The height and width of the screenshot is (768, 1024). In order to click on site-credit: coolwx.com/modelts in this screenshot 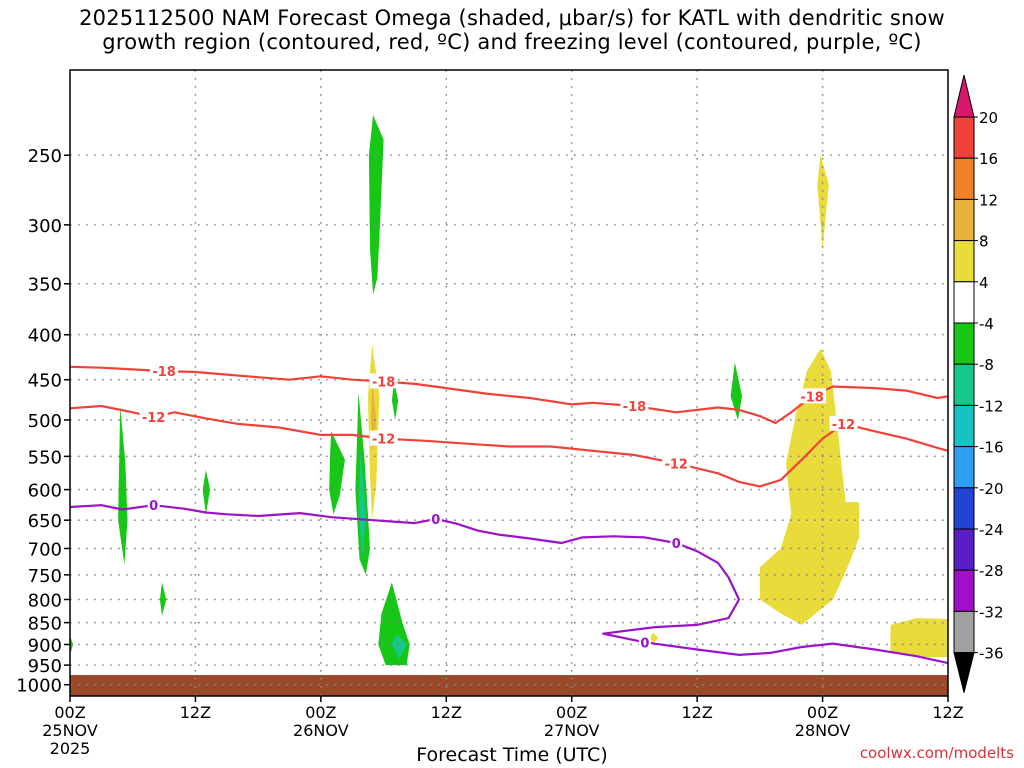, I will do `click(936, 753)`.